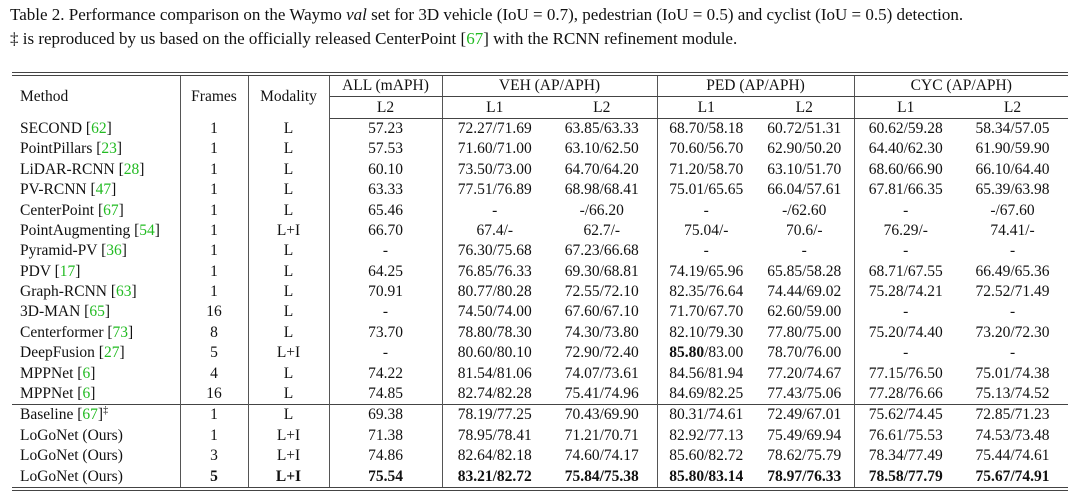  What do you see at coordinates (214, 96) in the screenshot?
I see `header-frames: Frames` at bounding box center [214, 96].